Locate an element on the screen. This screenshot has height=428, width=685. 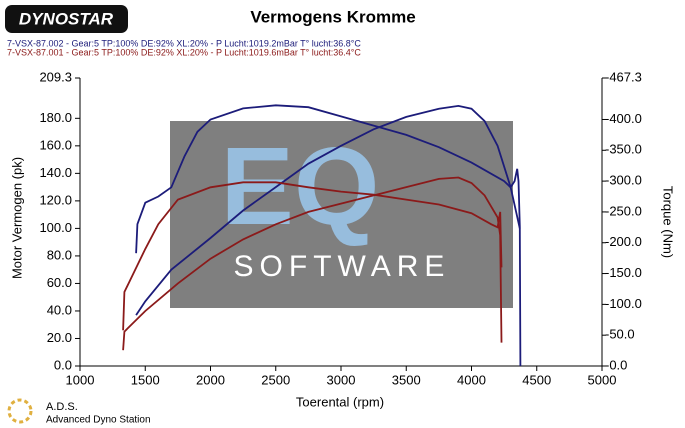
y-tick-label: 209.3 is located at coordinates (55, 76).